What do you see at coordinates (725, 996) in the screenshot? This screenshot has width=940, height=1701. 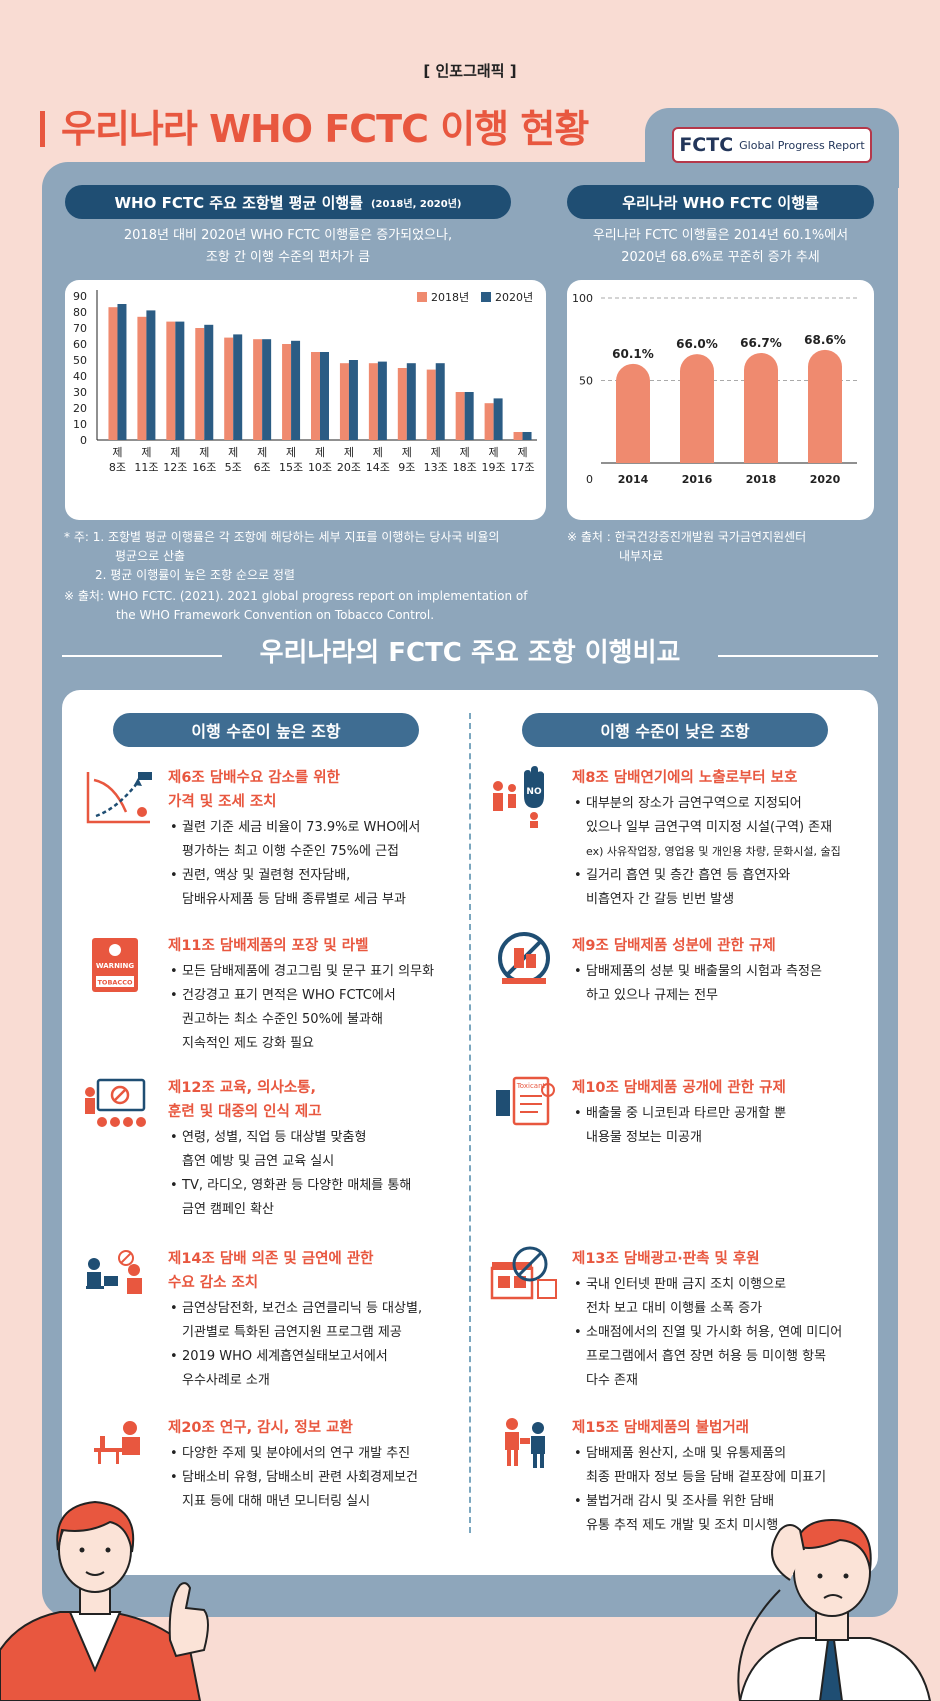 I see `article-9-bullet-1-cont: 하고 있으나 규제는 전무` at bounding box center [725, 996].